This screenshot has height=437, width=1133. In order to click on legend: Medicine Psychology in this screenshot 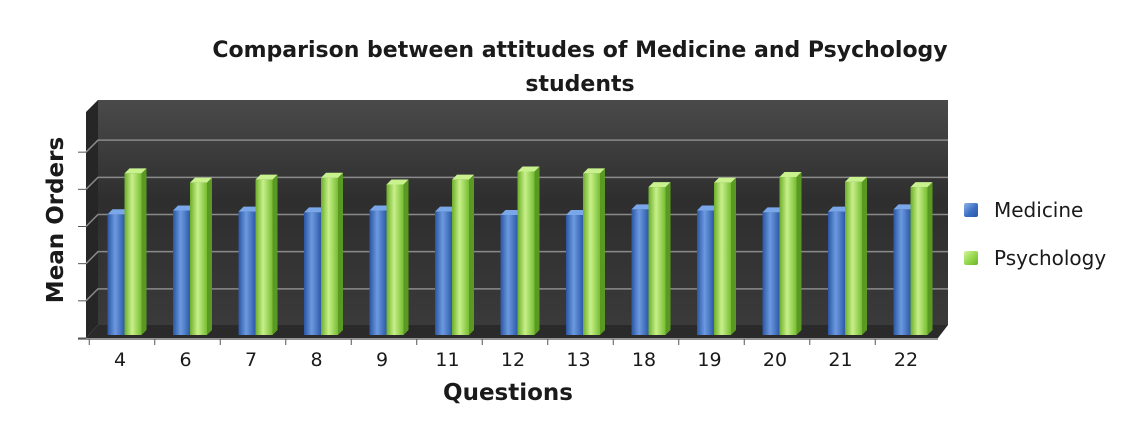, I will do `click(1035, 244)`.